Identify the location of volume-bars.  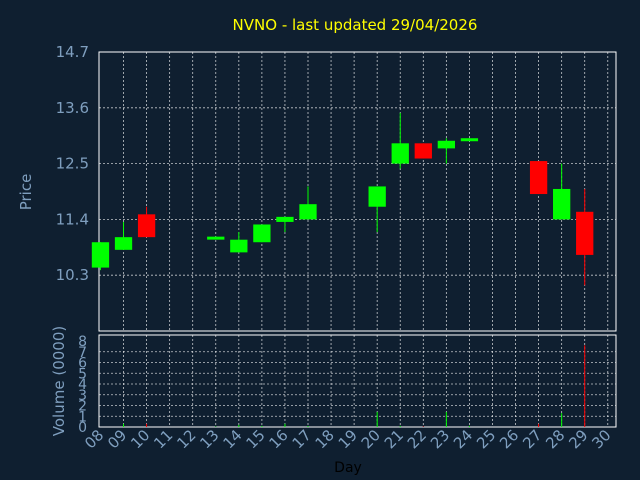
(354, 386).